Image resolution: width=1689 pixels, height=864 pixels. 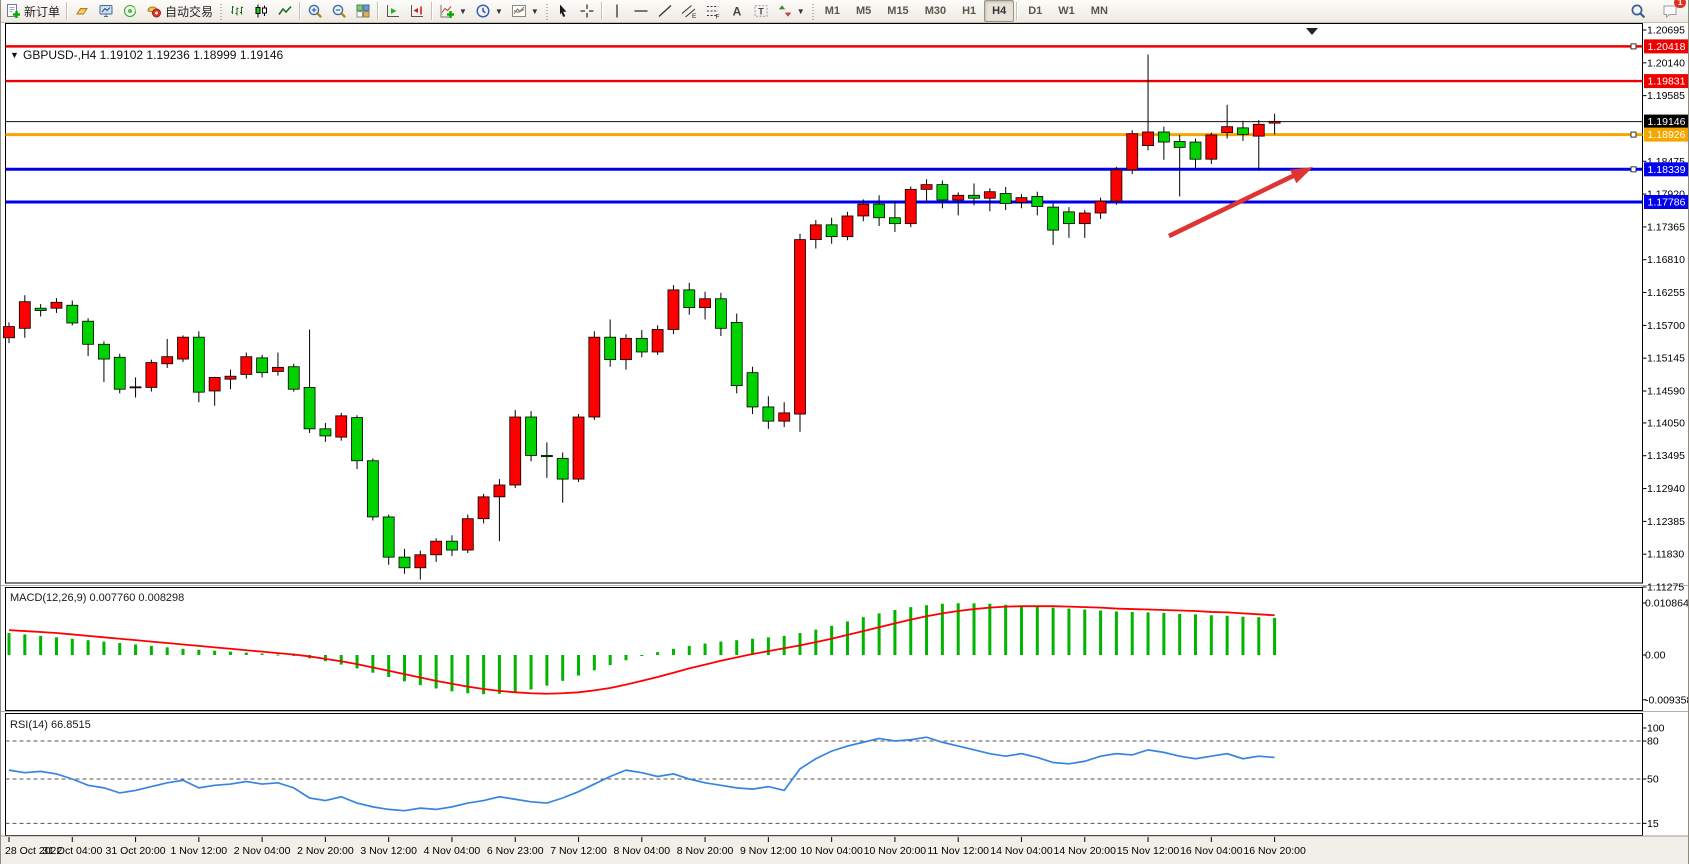 I want to click on indicators-button: ▼, so click(x=453, y=11).